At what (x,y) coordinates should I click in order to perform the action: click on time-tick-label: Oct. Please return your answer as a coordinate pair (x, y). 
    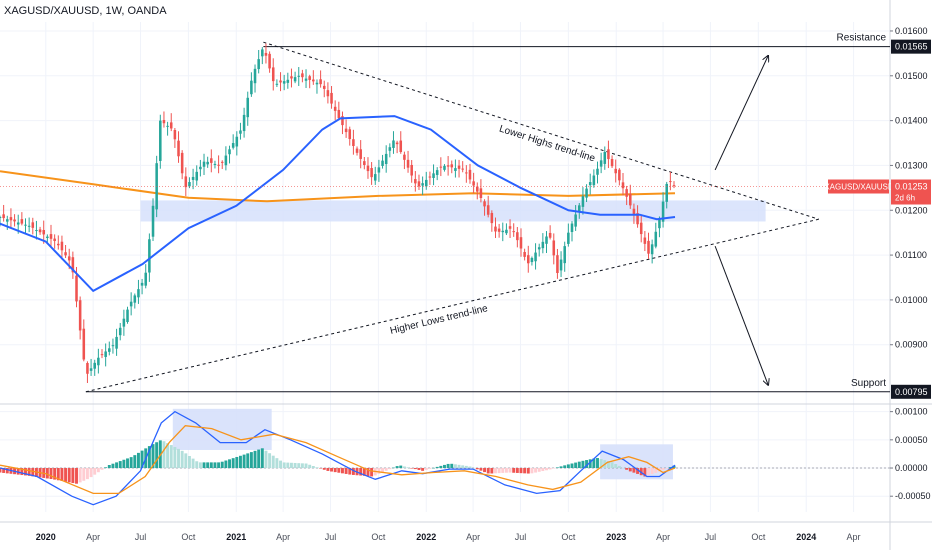
    Looking at the image, I should click on (378, 537).